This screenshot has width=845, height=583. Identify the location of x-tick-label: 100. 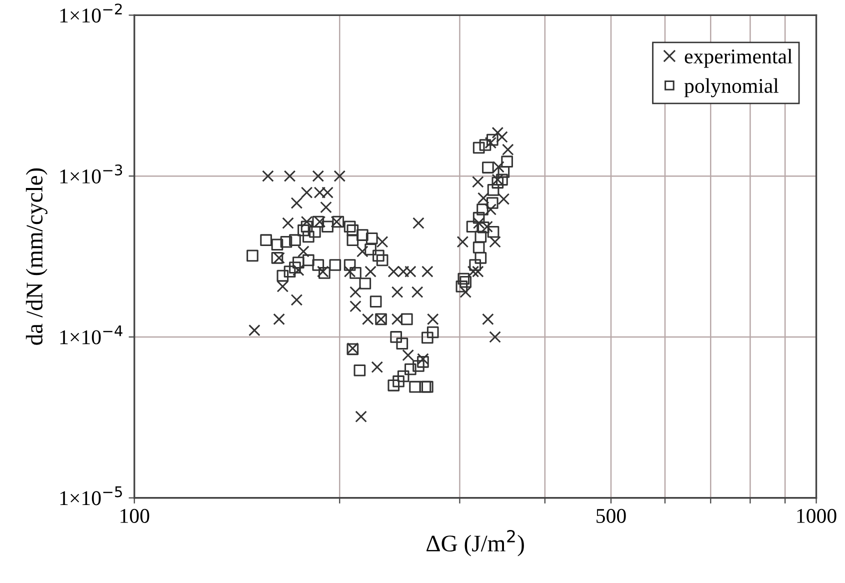
(135, 515).